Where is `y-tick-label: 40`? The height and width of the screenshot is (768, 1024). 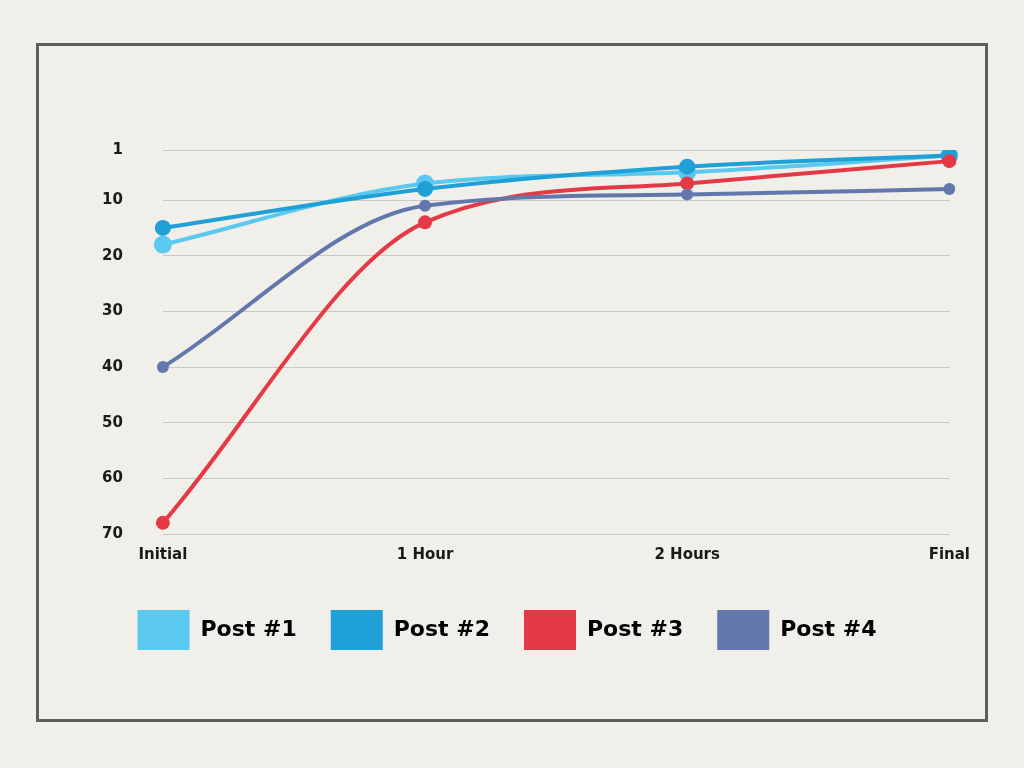
y-tick-label: 40 is located at coordinates (112, 365).